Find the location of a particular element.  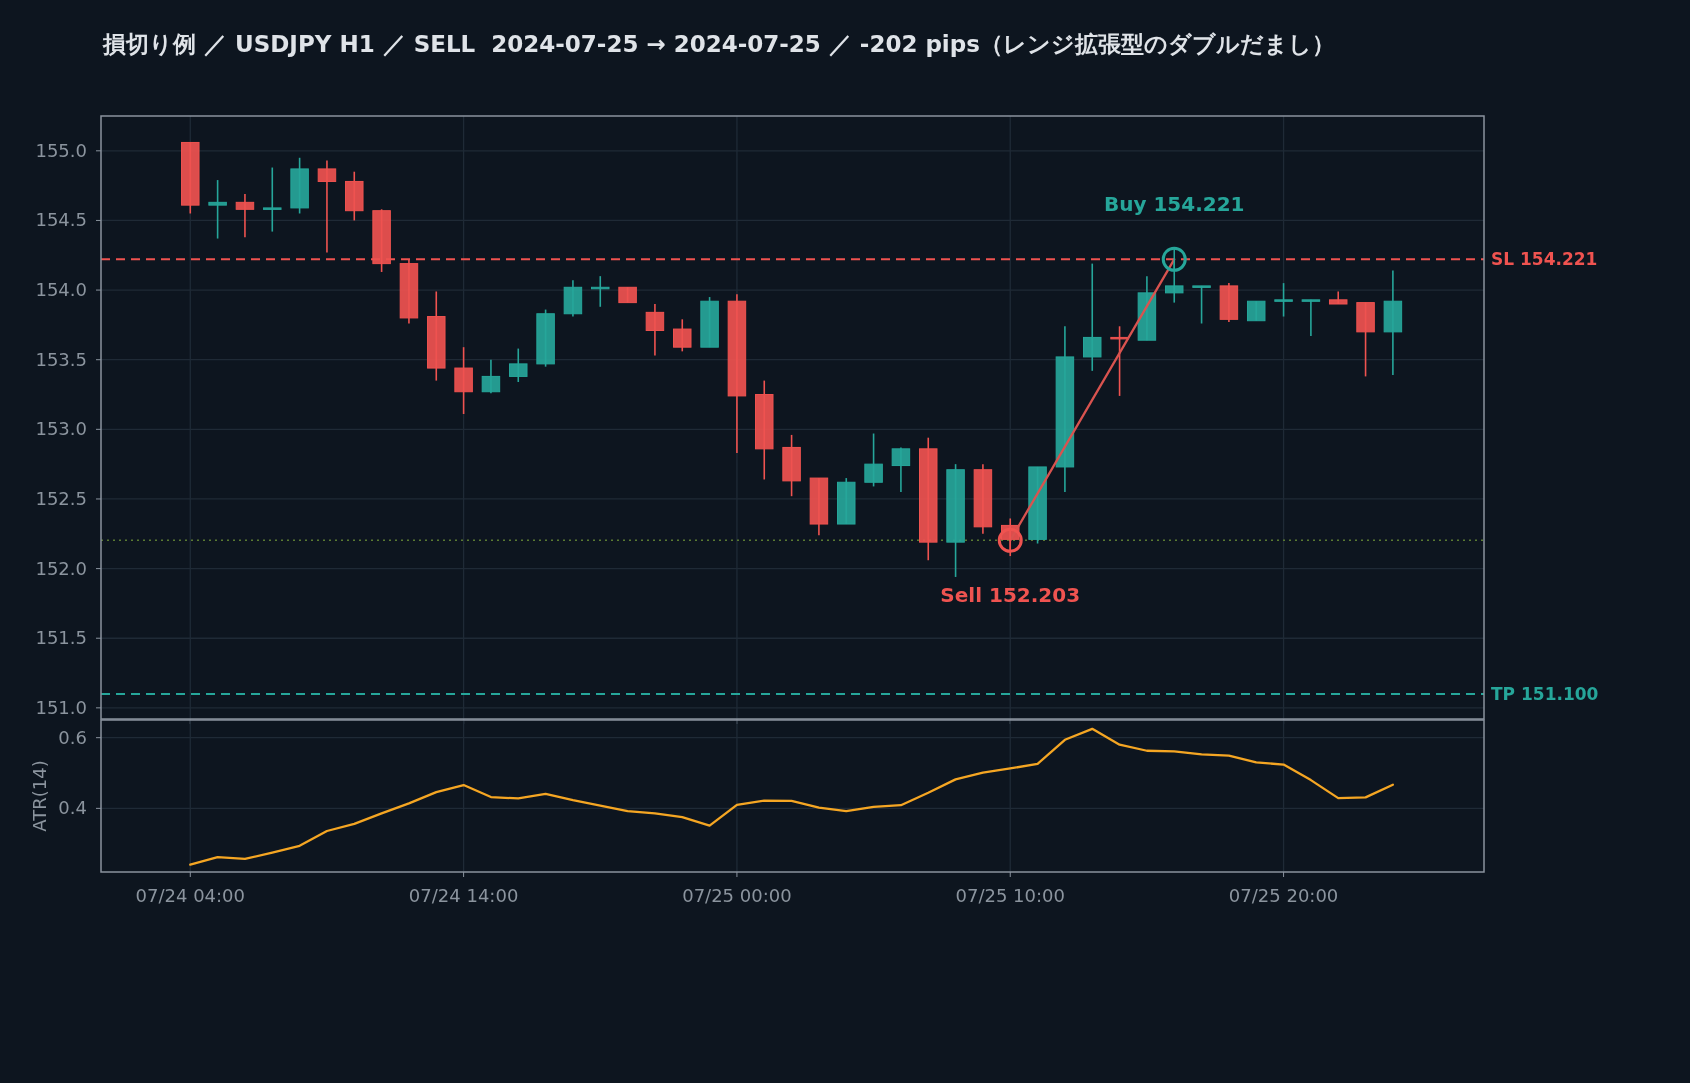

y-tick-label: 152.0 is located at coordinates (61, 568).